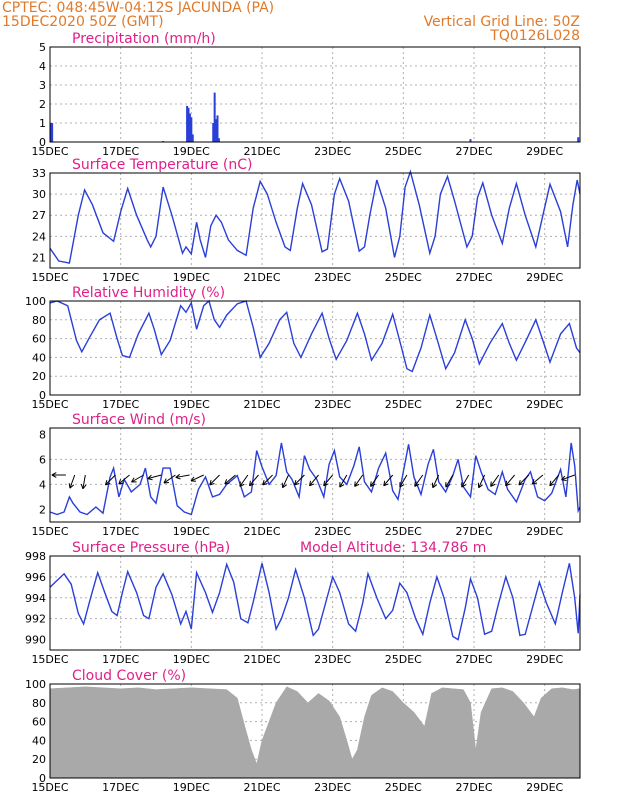 The image size is (618, 800). I want to click on panel-title: Relative Humidity (%), so click(148, 293).